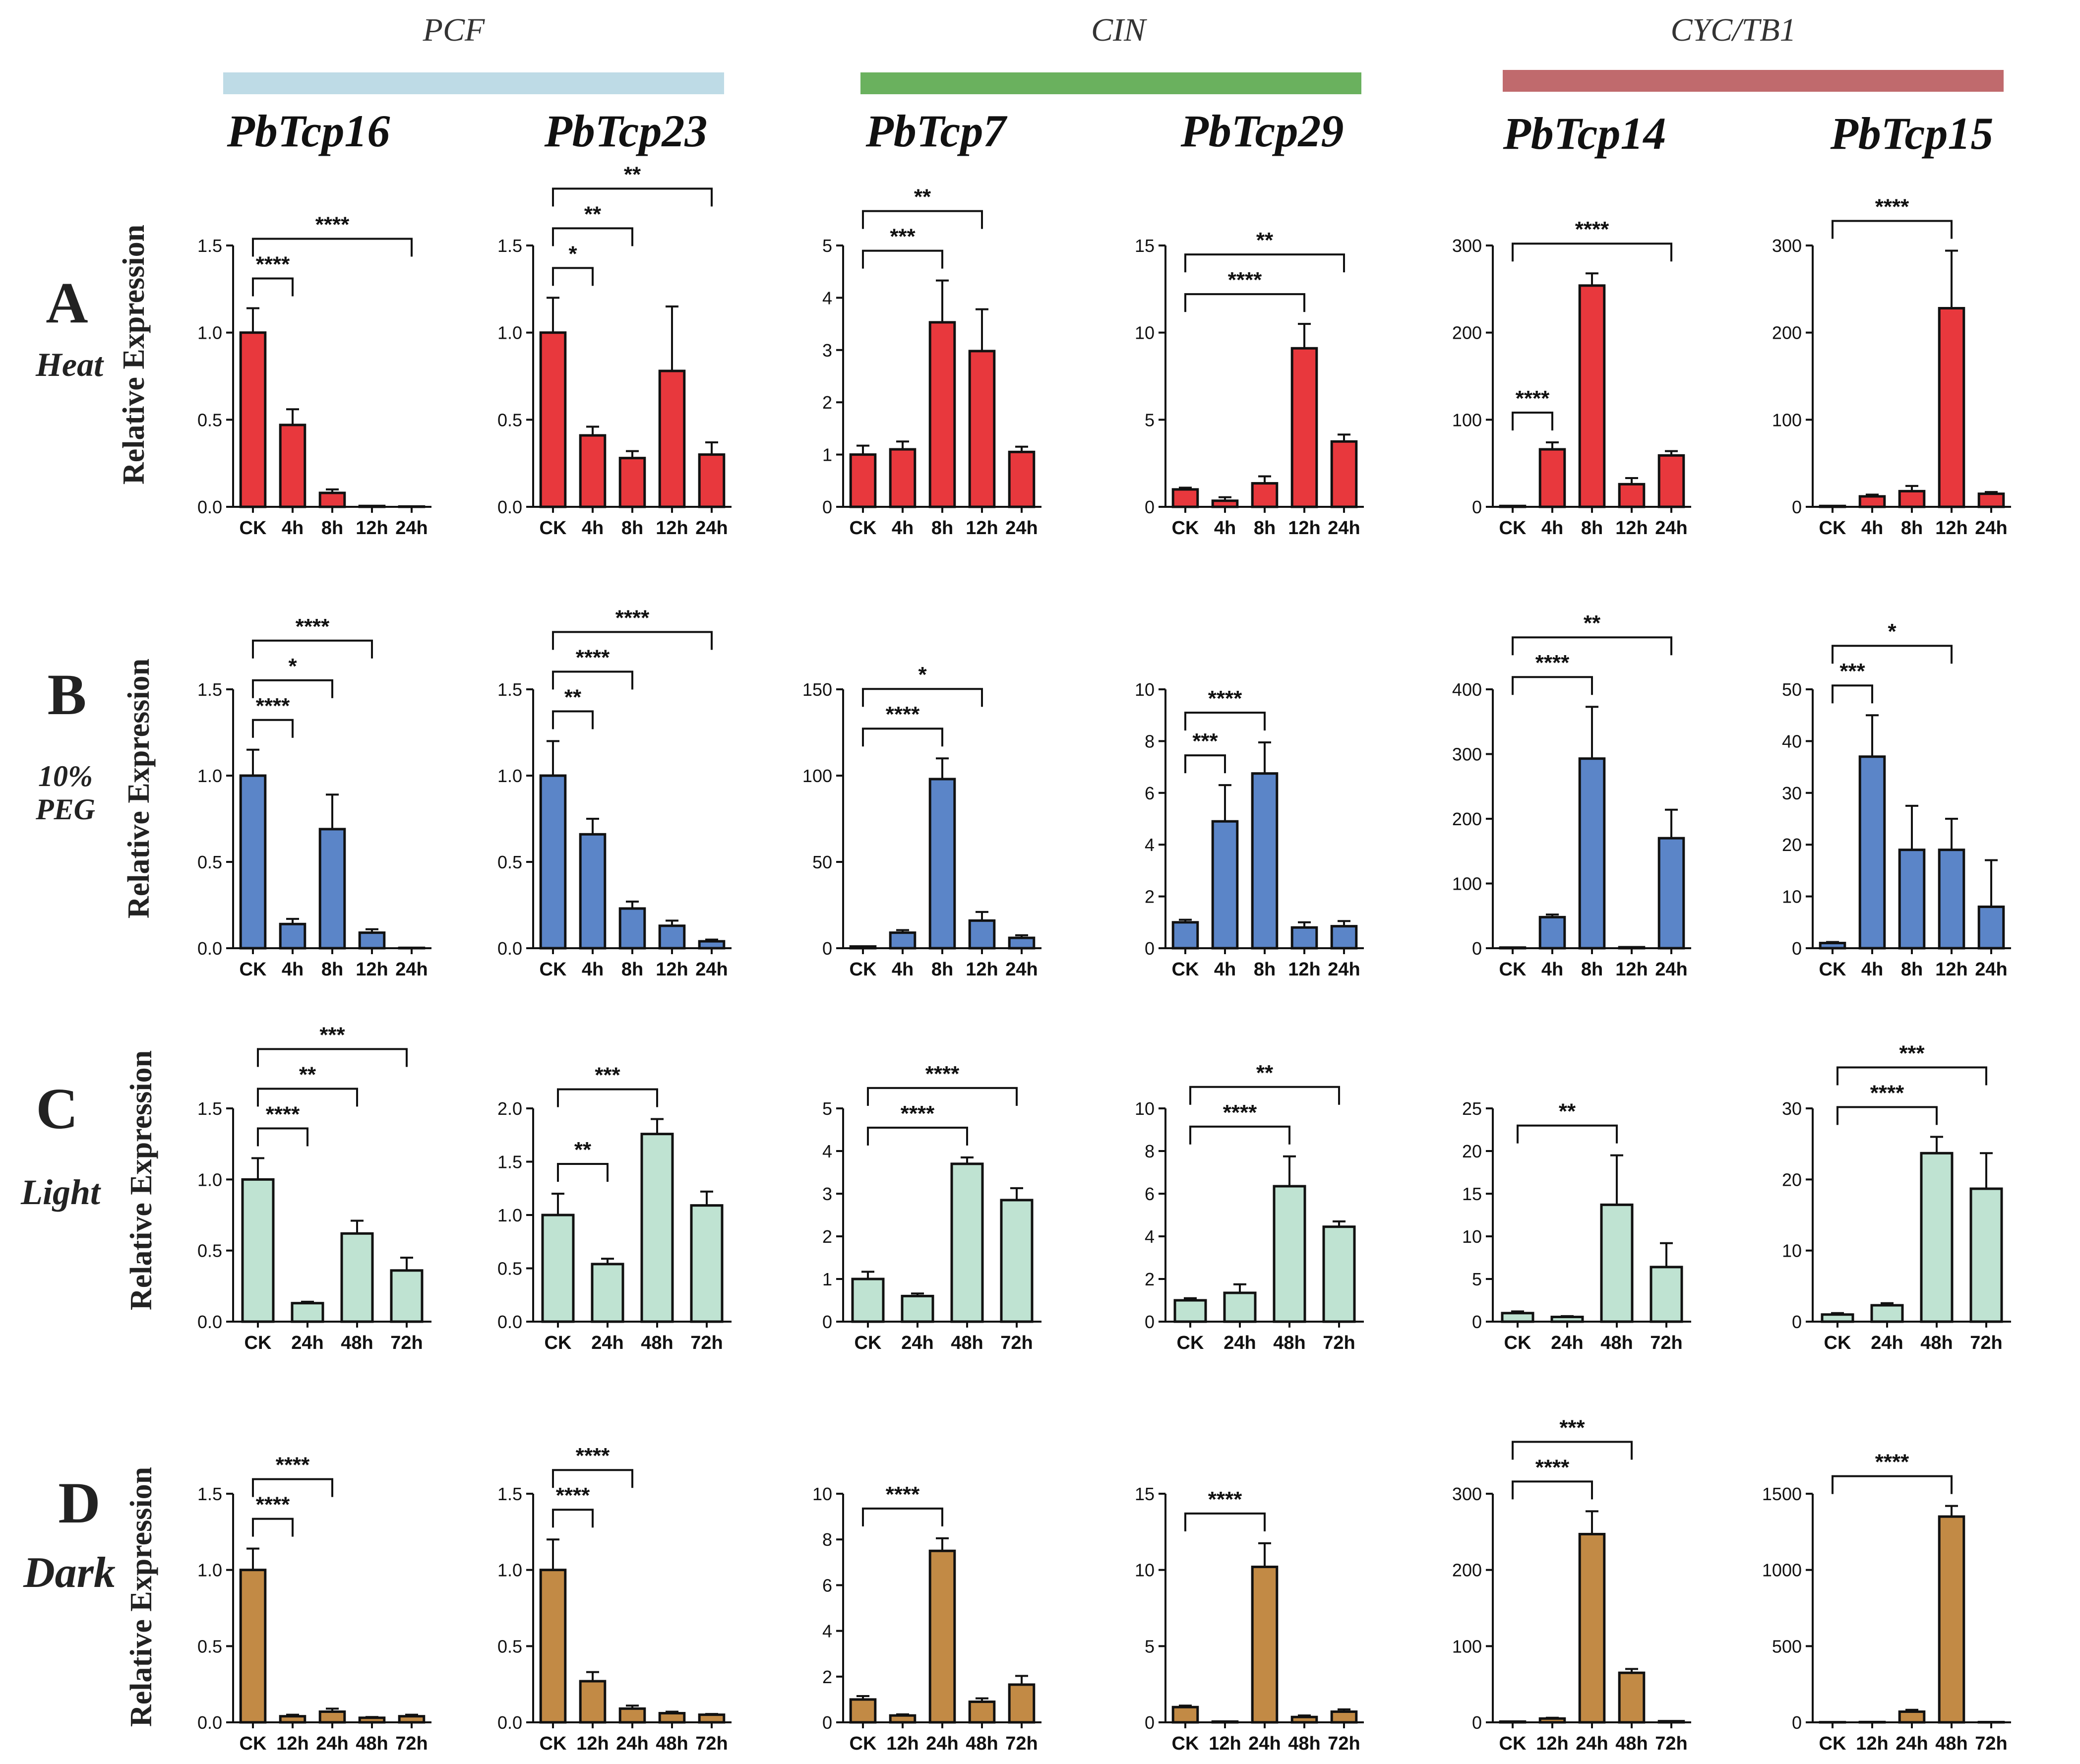  I want to click on y-tick-label: 1, so click(827, 455).